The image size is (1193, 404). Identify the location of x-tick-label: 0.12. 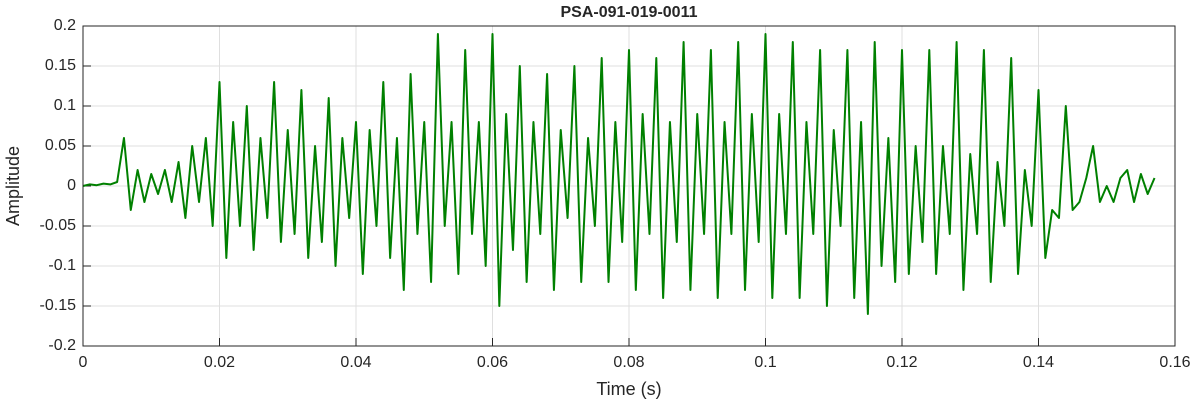
(901, 362).